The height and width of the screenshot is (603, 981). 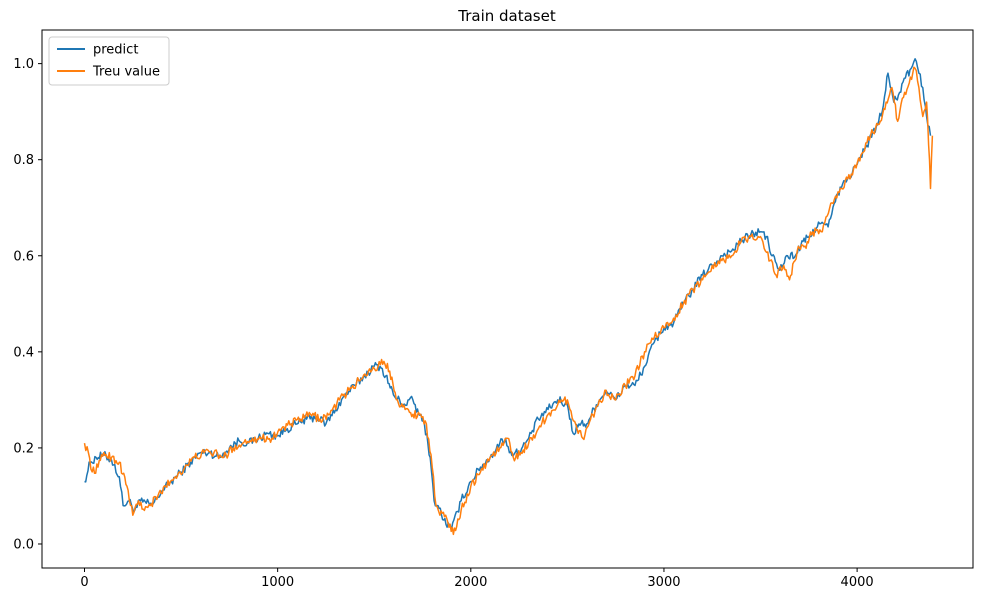 I want to click on y-tick-label: 1.0, so click(x=23, y=64).